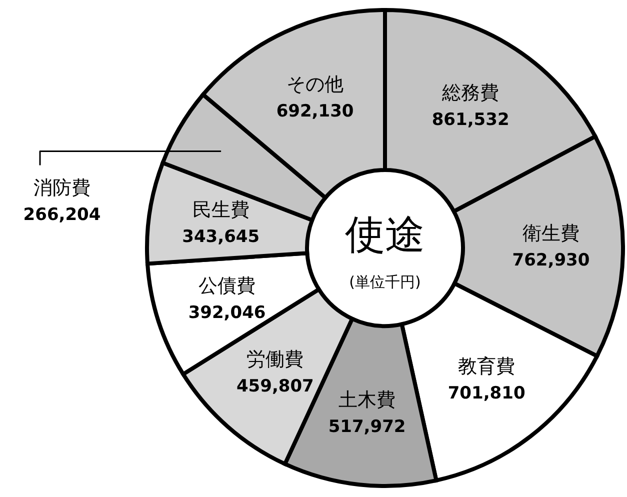 Image resolution: width=627 pixels, height=497 pixels. I want to click on data-label: 692,130, so click(315, 111).